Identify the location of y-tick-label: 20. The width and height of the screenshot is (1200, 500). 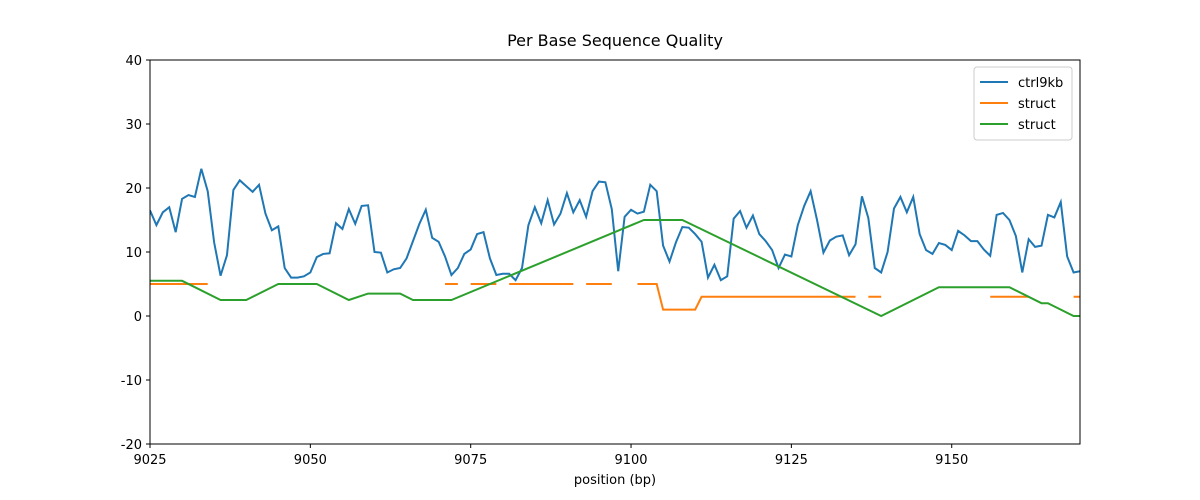
(133, 189).